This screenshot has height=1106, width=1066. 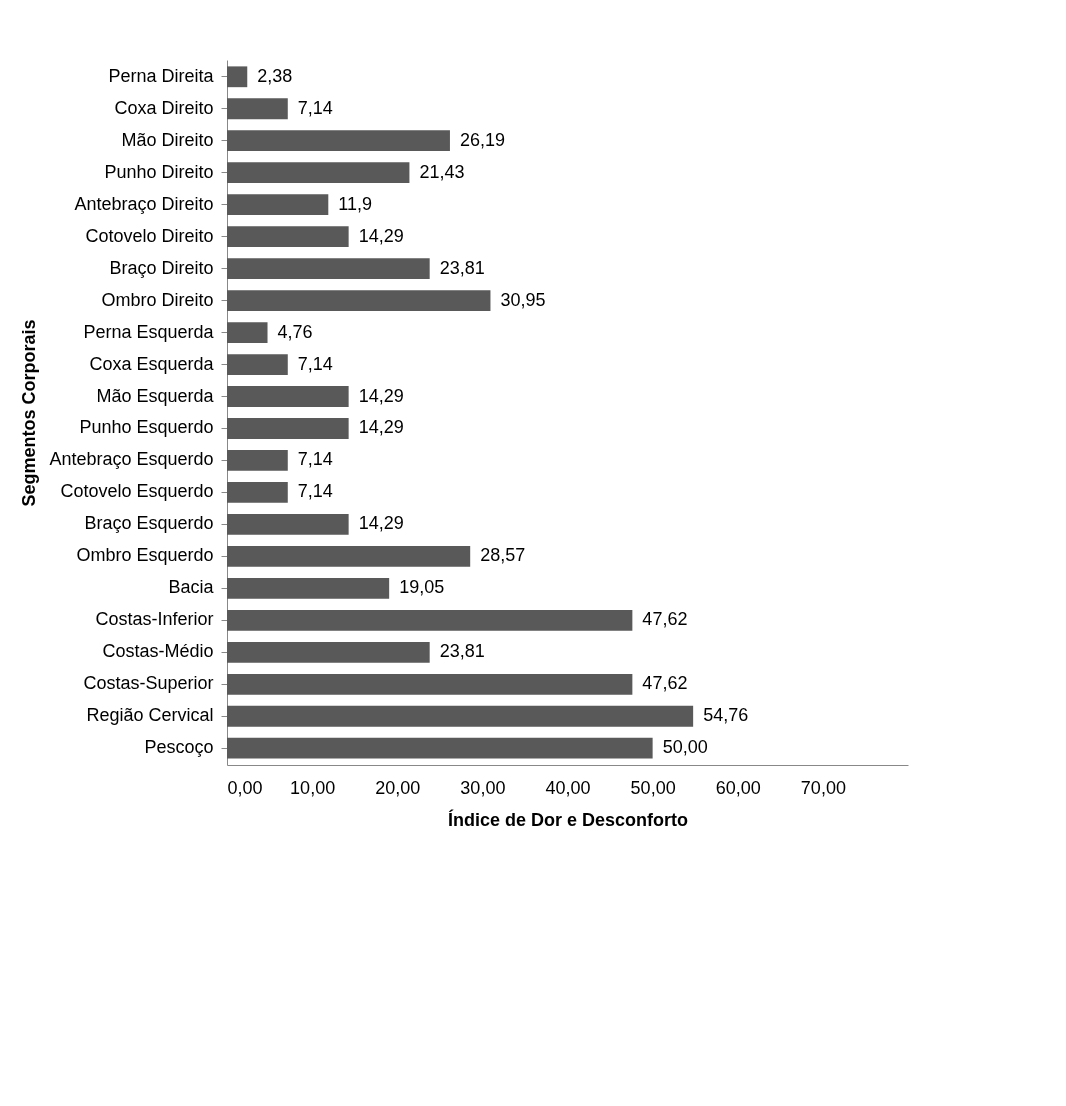 I want to click on y-axis-title: Segmentos Corporais, so click(x=29, y=413).